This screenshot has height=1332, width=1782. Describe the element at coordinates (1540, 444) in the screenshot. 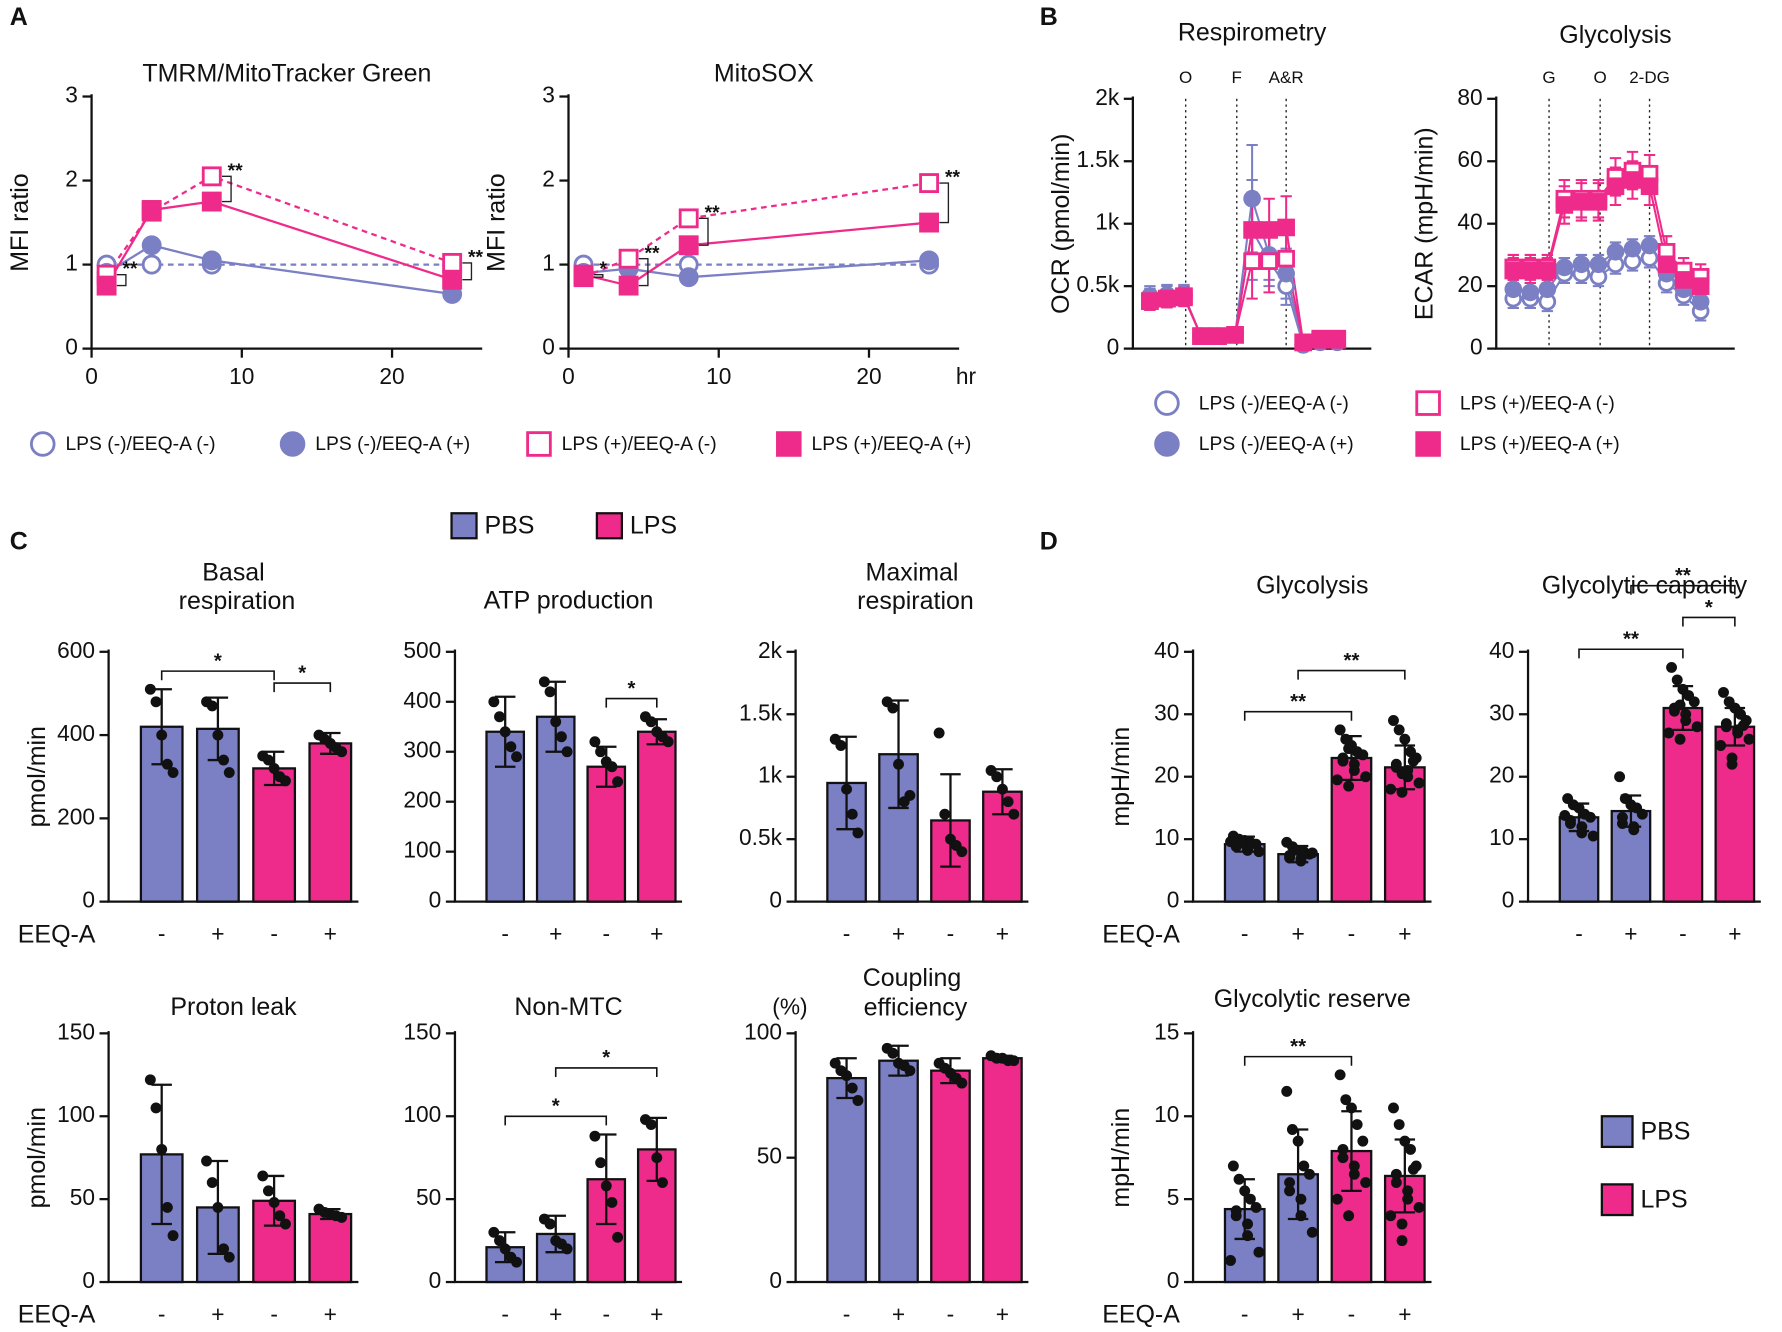

I see `legend-label: LPS (+)/EEQ-A (+)` at that location.